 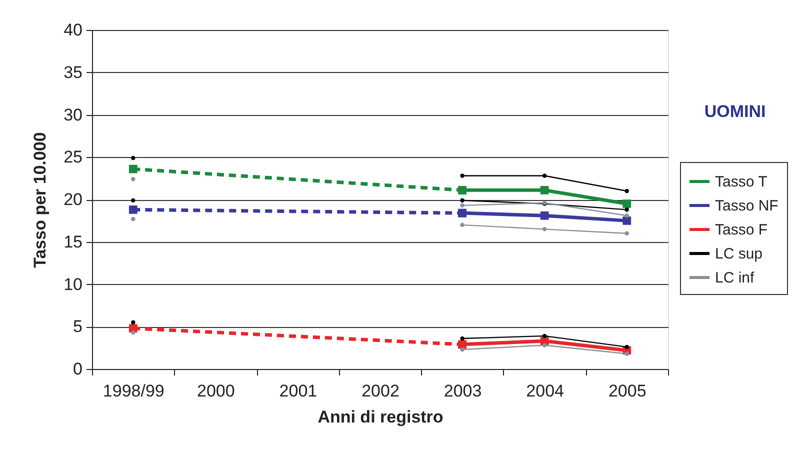 What do you see at coordinates (746, 206) in the screenshot?
I see `legend-label: Tasso NF` at bounding box center [746, 206].